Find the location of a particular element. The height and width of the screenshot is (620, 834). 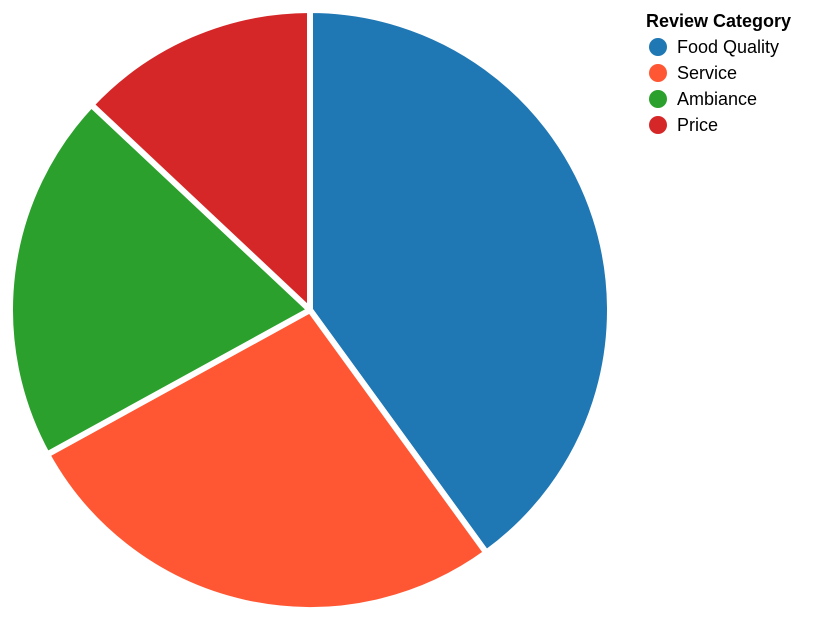

legend-item-price: Price is located at coordinates (739, 125).